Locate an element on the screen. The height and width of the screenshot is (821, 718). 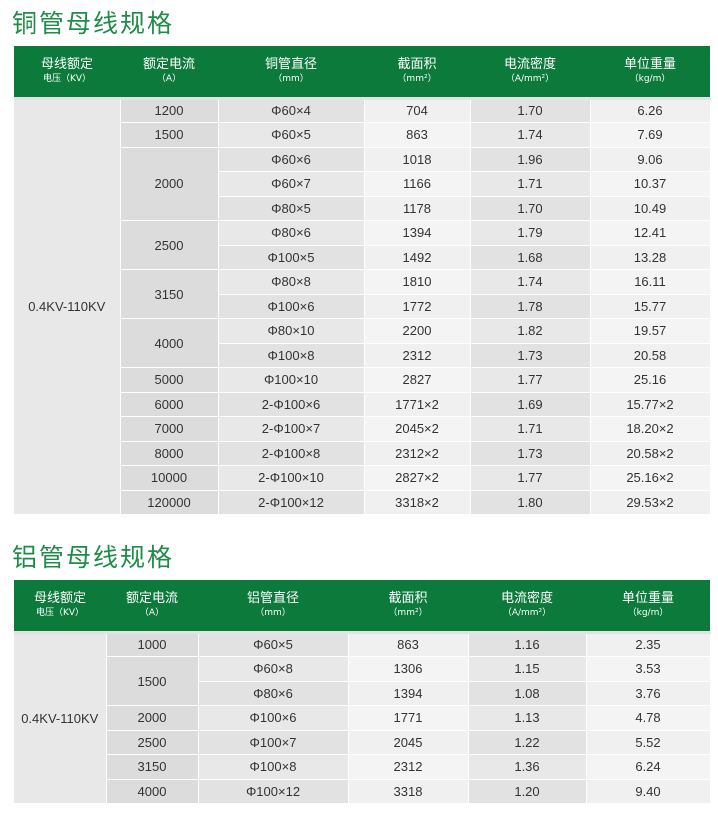
current-cell: 5000 is located at coordinates (169, 380).